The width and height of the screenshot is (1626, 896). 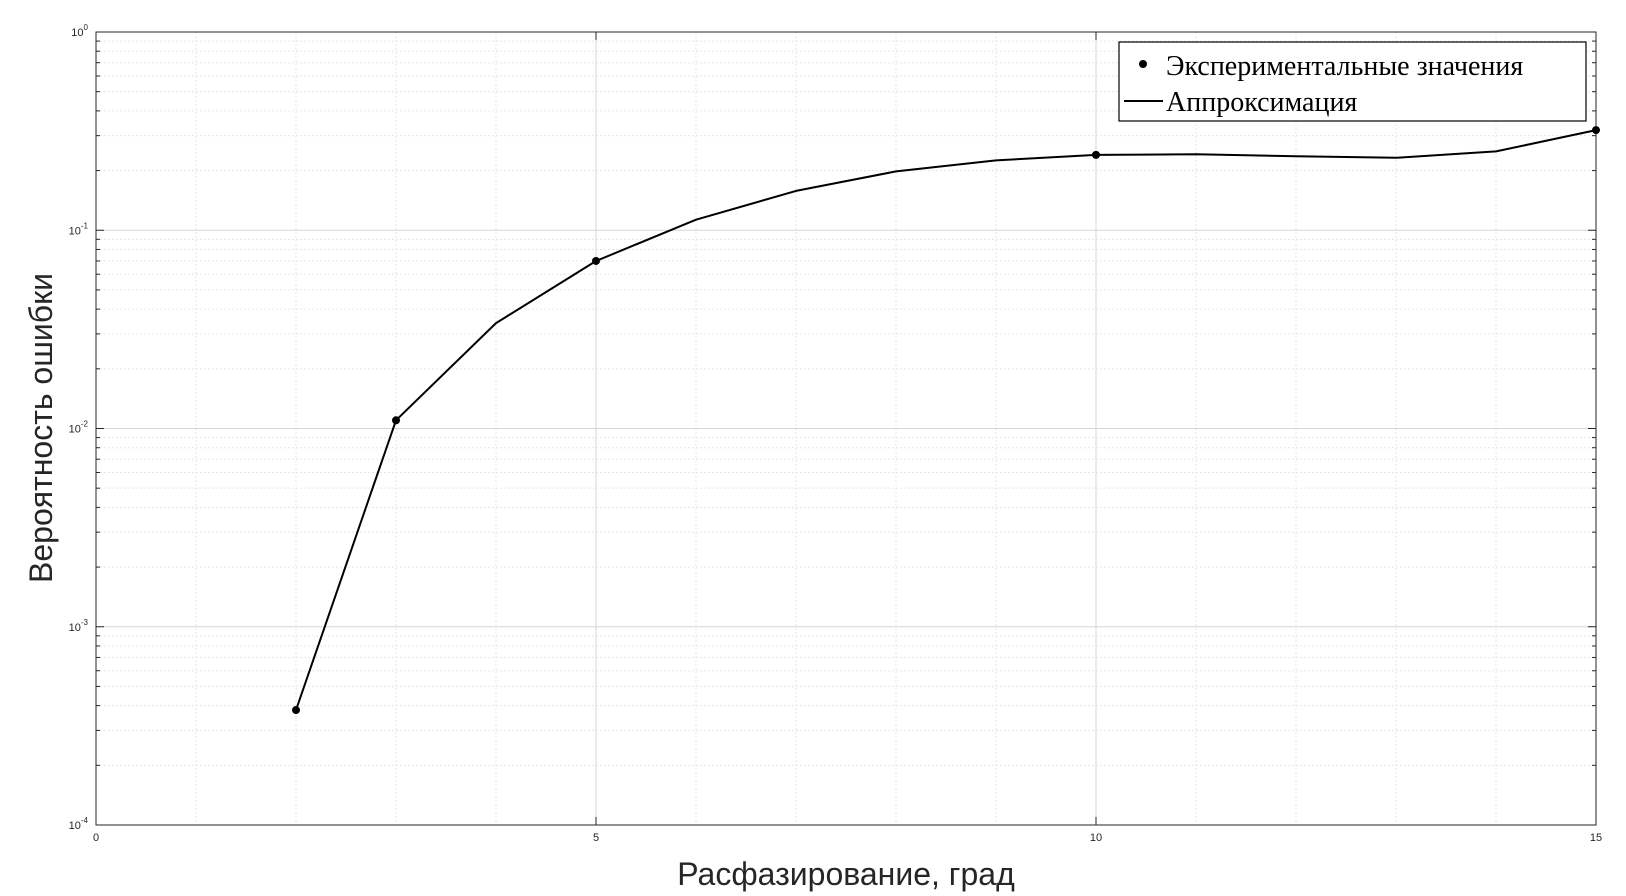 I want to click on y-tick-label: 10⁻⁴, so click(x=79, y=824).